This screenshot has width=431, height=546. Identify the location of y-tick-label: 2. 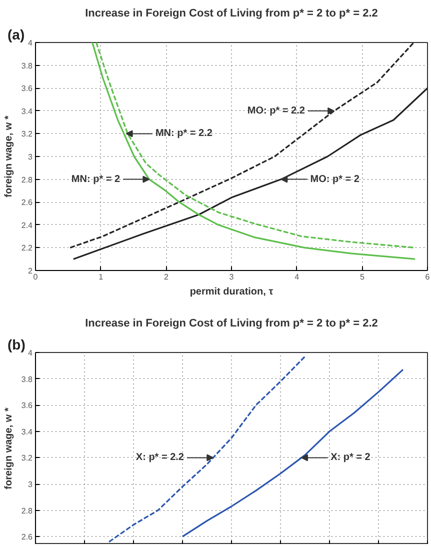
(31, 271).